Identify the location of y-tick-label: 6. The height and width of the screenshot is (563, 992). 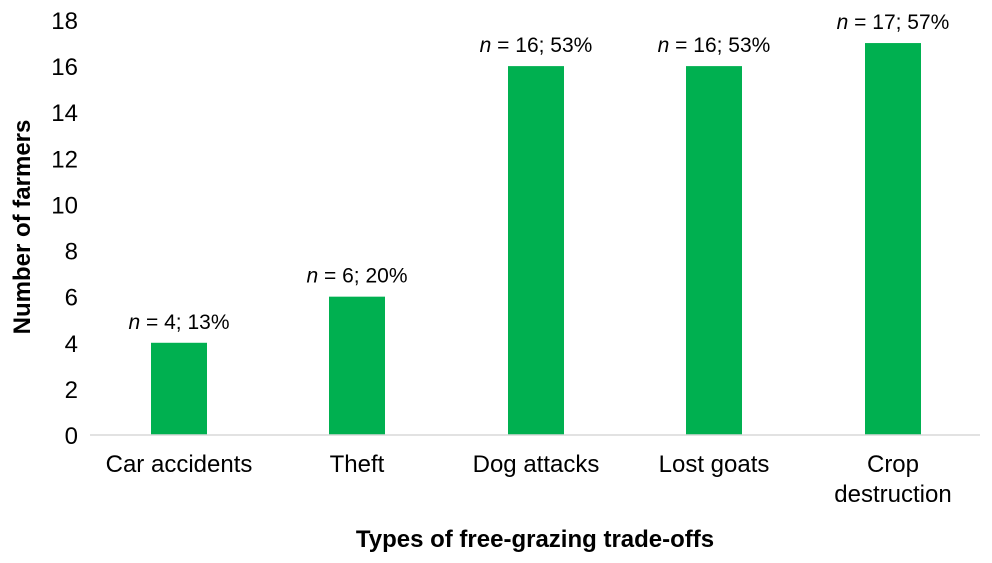
(71, 298).